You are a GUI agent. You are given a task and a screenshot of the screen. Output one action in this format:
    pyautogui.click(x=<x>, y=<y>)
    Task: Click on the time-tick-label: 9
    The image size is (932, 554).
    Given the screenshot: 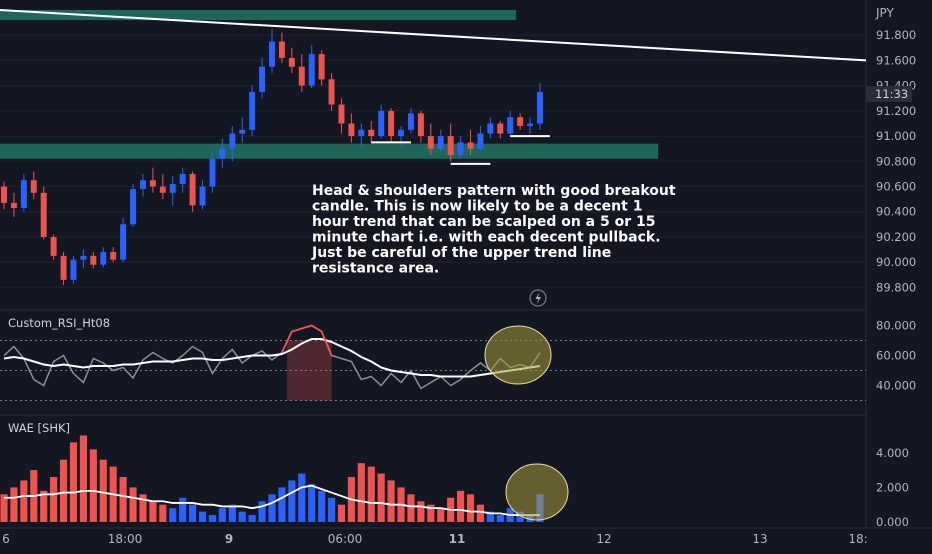 What is the action you would take?
    pyautogui.click(x=229, y=539)
    